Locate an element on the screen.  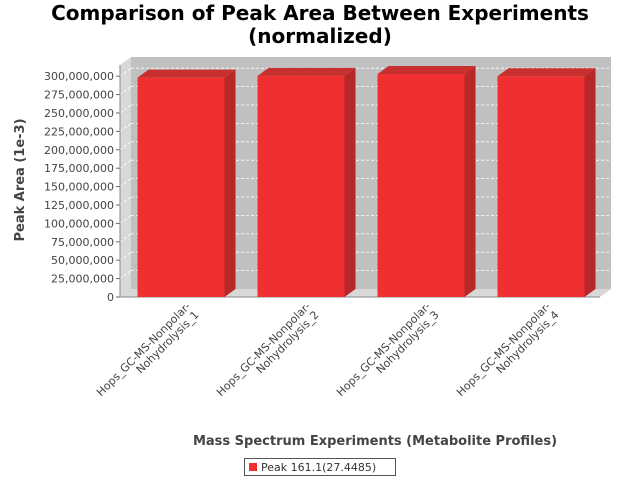
chart-title-line-2: (normalized) is located at coordinates (320, 36).